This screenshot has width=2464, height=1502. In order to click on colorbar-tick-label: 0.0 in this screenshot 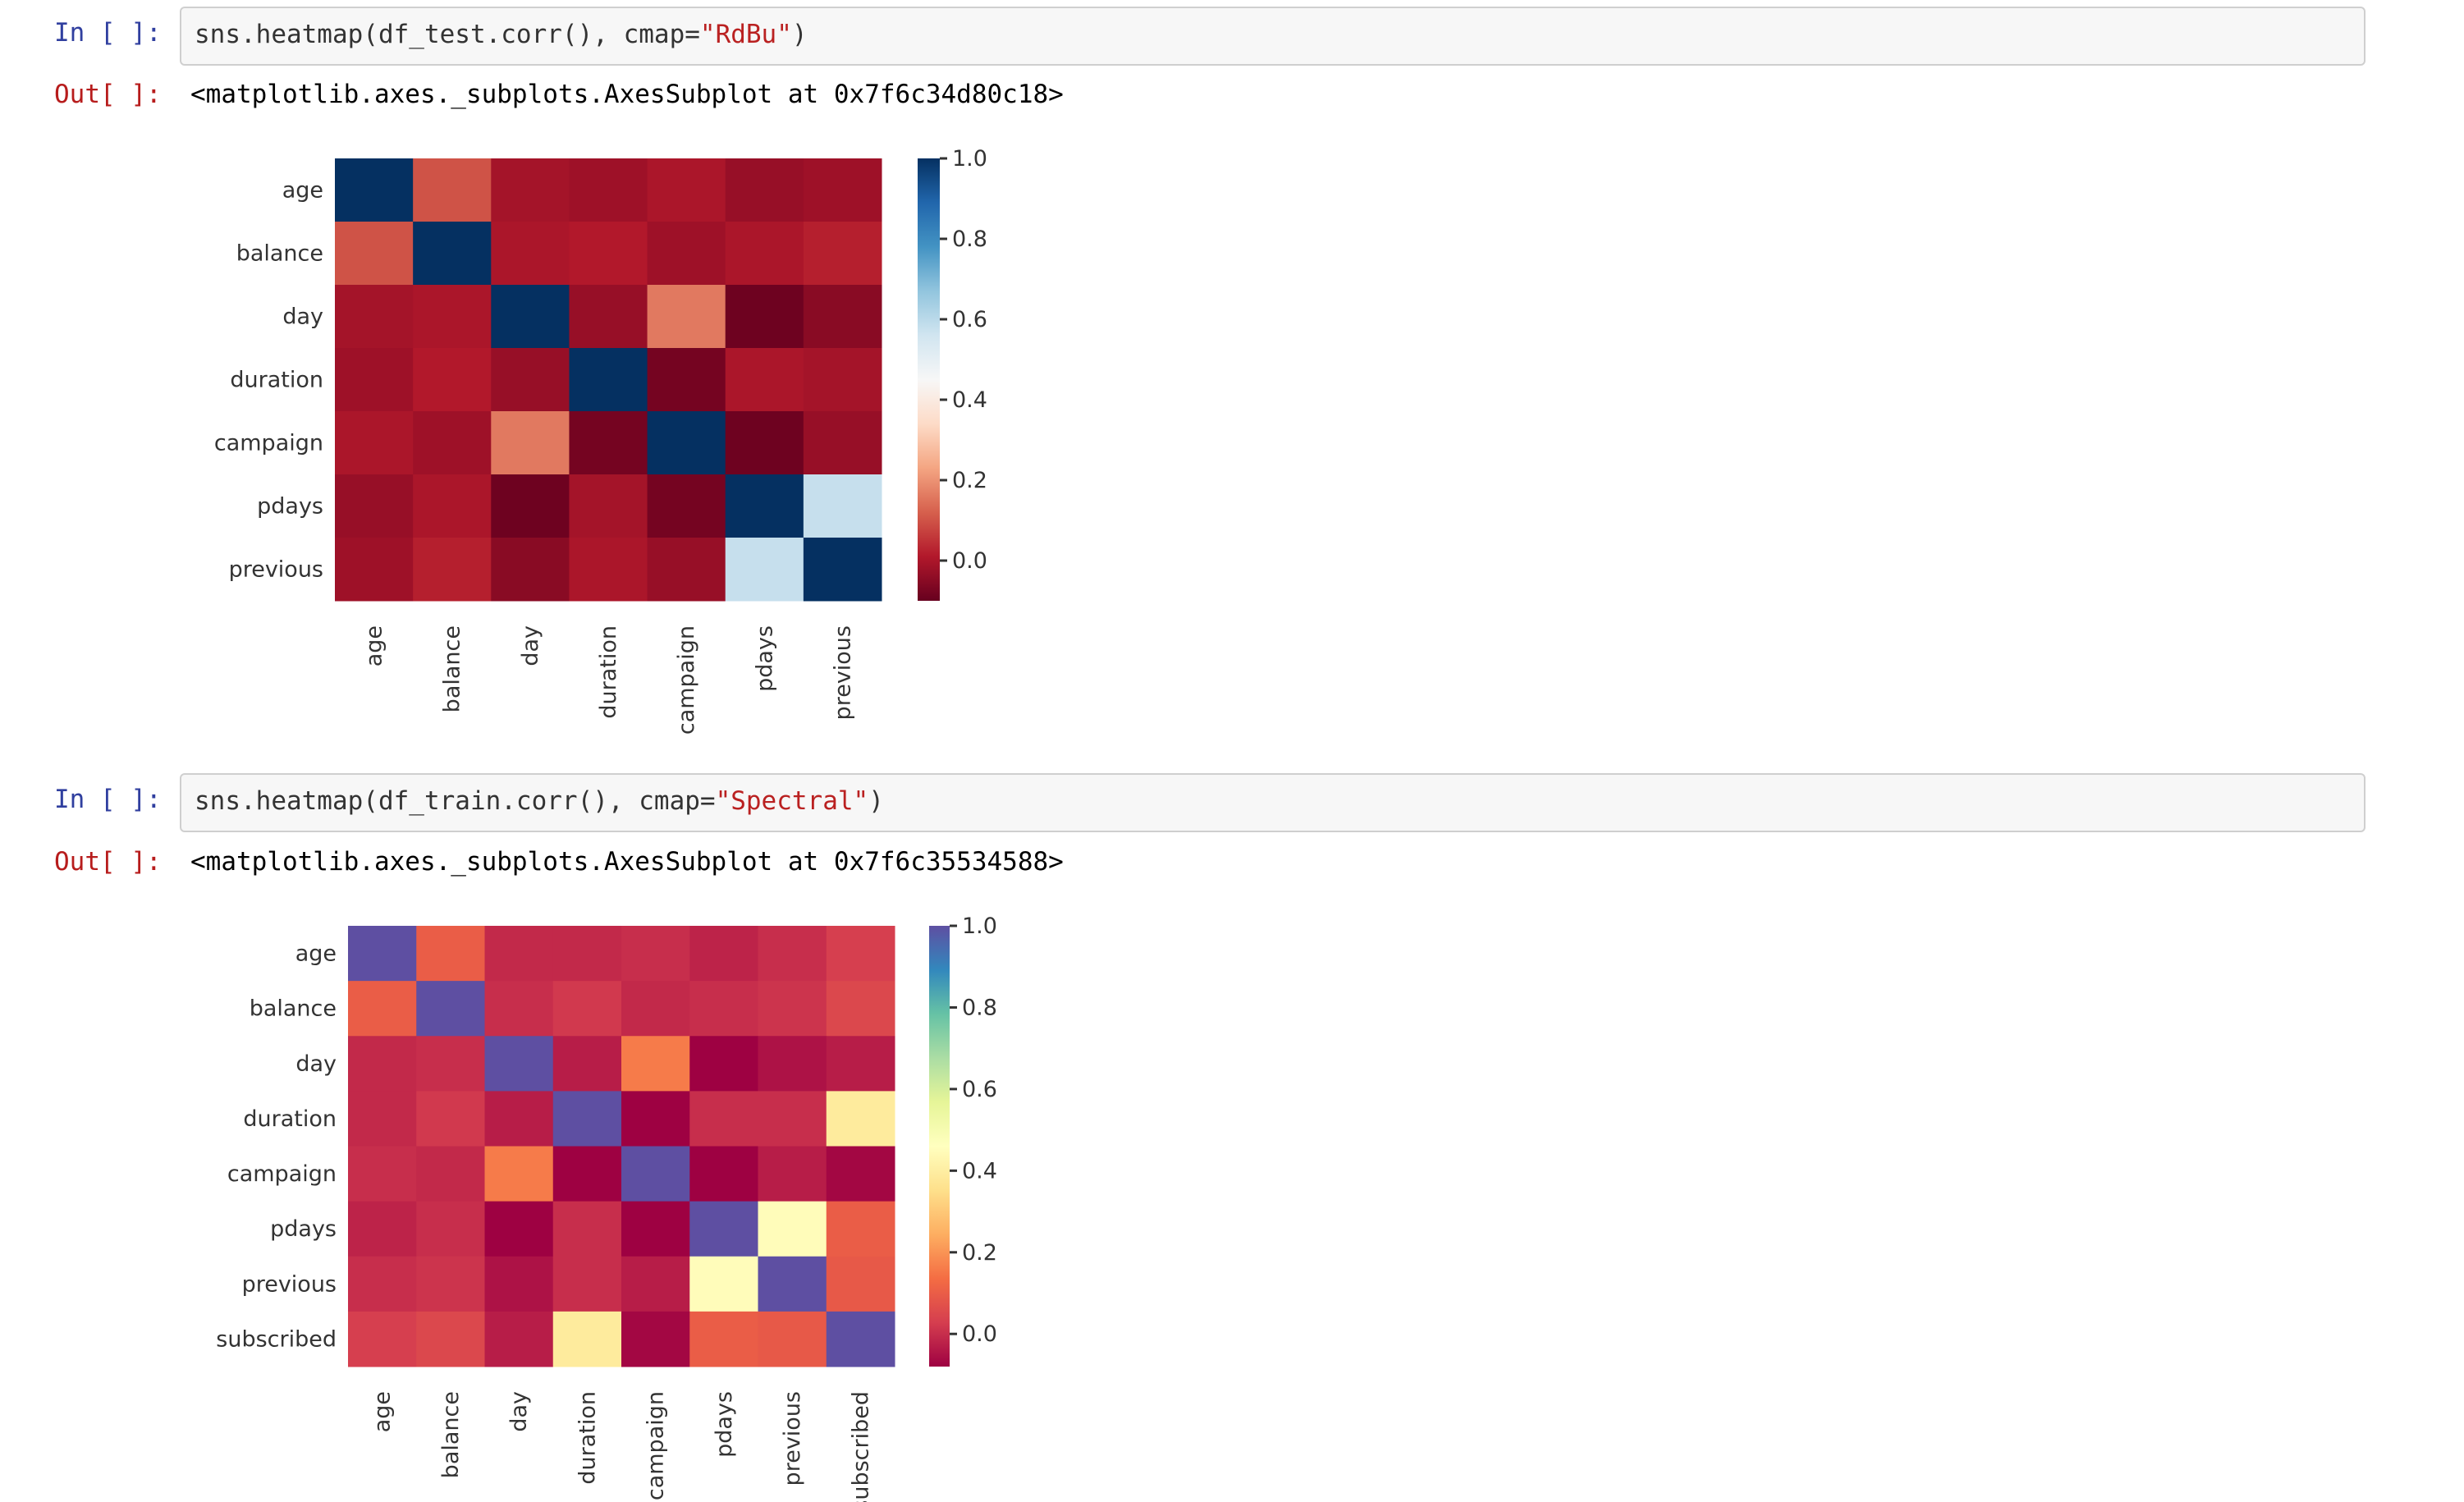, I will do `click(980, 1334)`.